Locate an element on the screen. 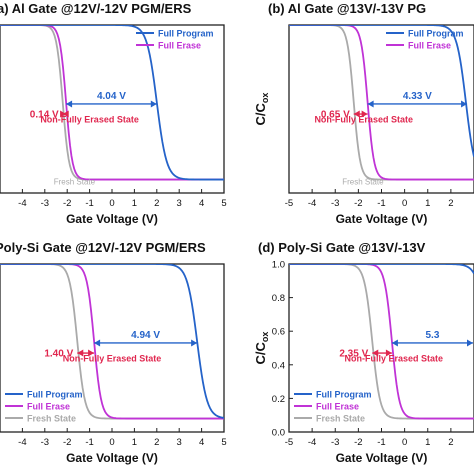 The width and height of the screenshot is (474, 474). shift-value-label: 5.3 is located at coordinates (433, 335).